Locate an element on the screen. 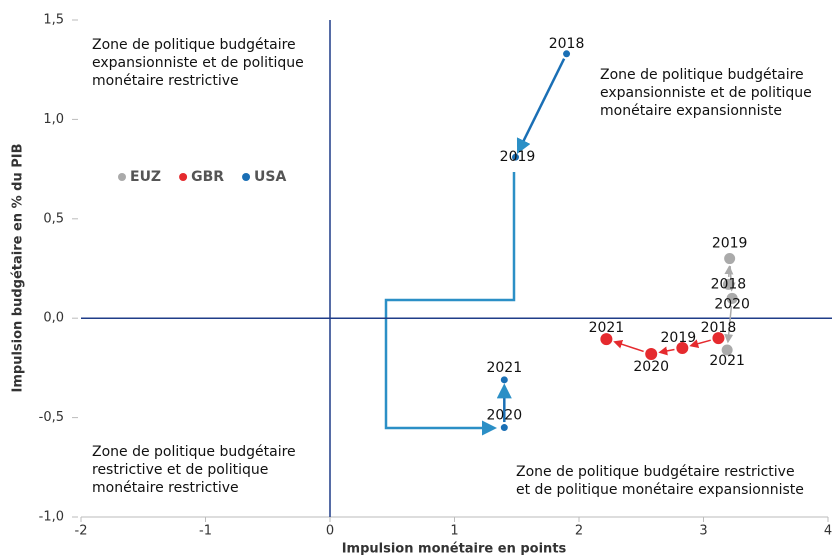 Image resolution: width=836 pixels, height=555 pixels. y-tick-label: 1,0 is located at coordinates (53, 119).